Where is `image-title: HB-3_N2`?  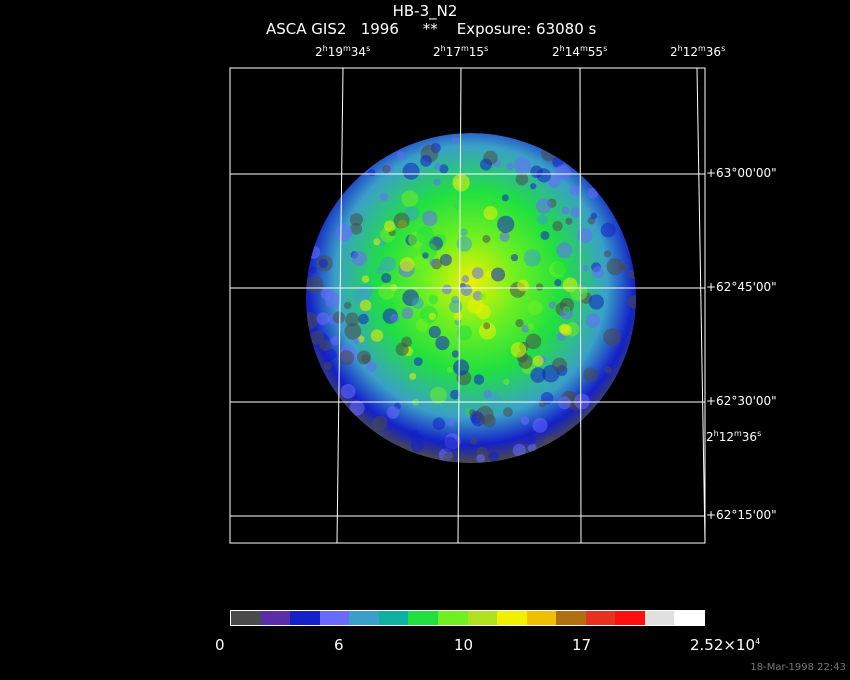 image-title: HB-3_N2 is located at coordinates (425, 11).